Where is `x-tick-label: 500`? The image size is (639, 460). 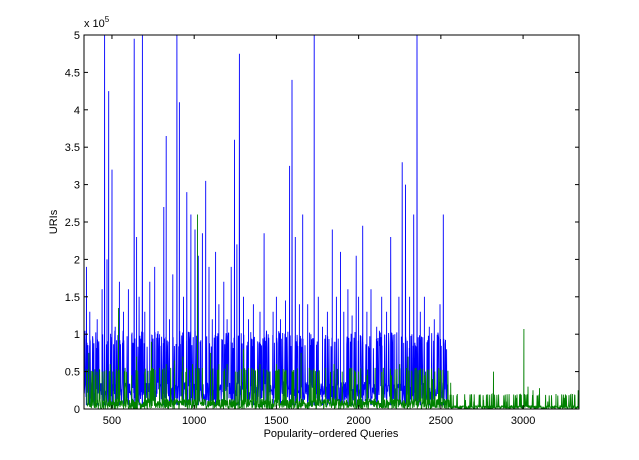 x-tick-label: 500 is located at coordinates (112, 421).